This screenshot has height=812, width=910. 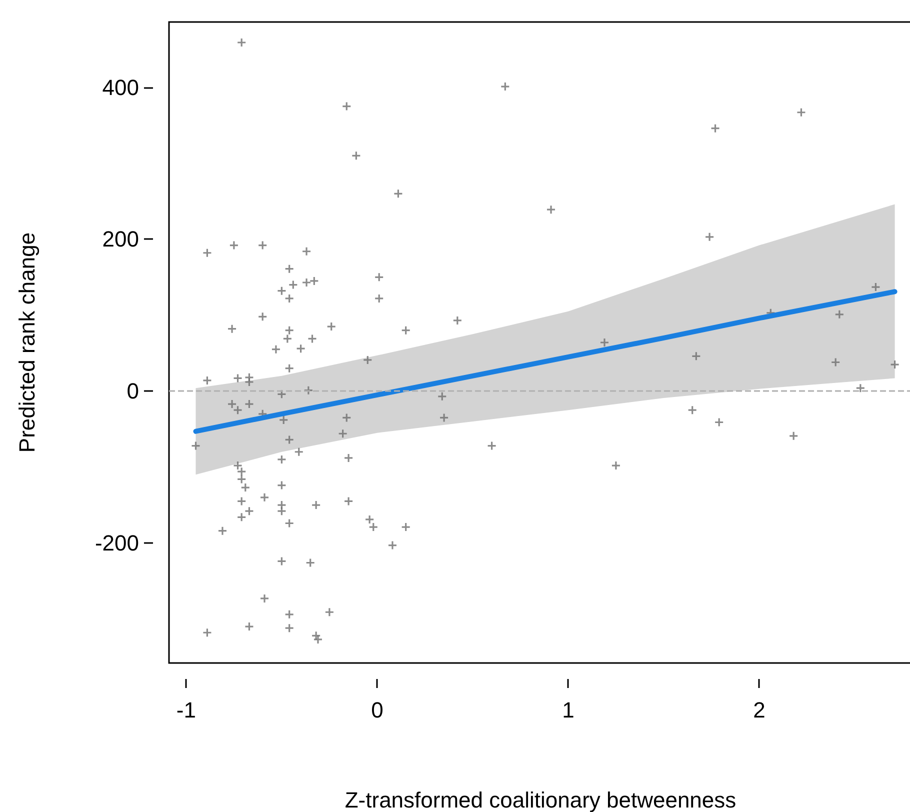 What do you see at coordinates (759, 710) in the screenshot?
I see `x-tick-label: 2` at bounding box center [759, 710].